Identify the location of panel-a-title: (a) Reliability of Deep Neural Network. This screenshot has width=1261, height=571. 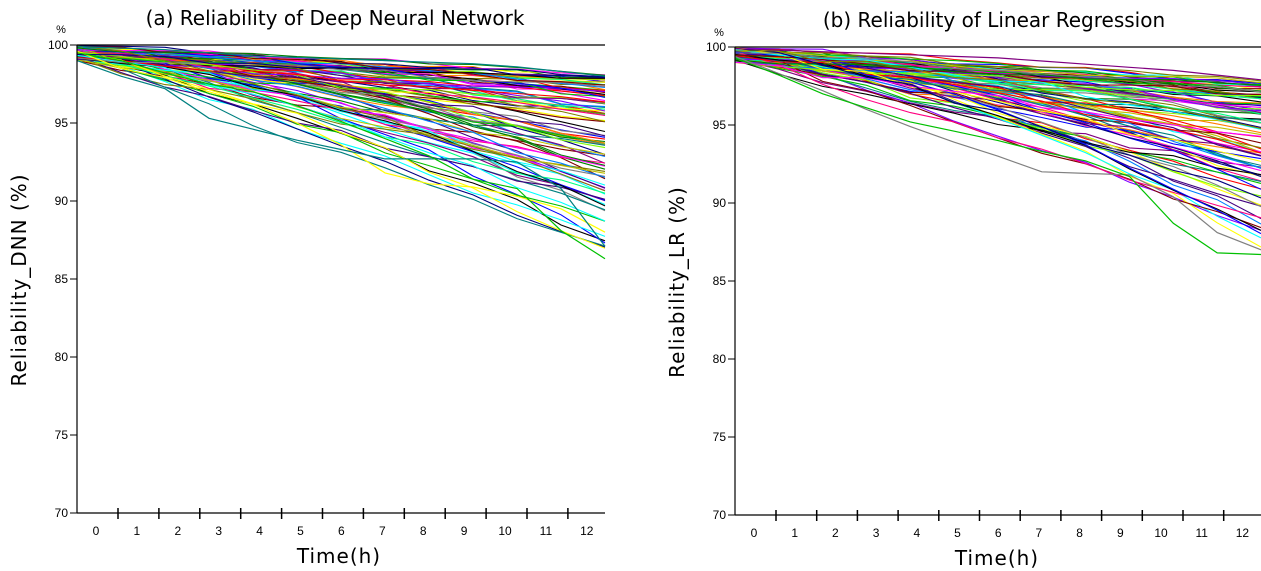
(335, 18).